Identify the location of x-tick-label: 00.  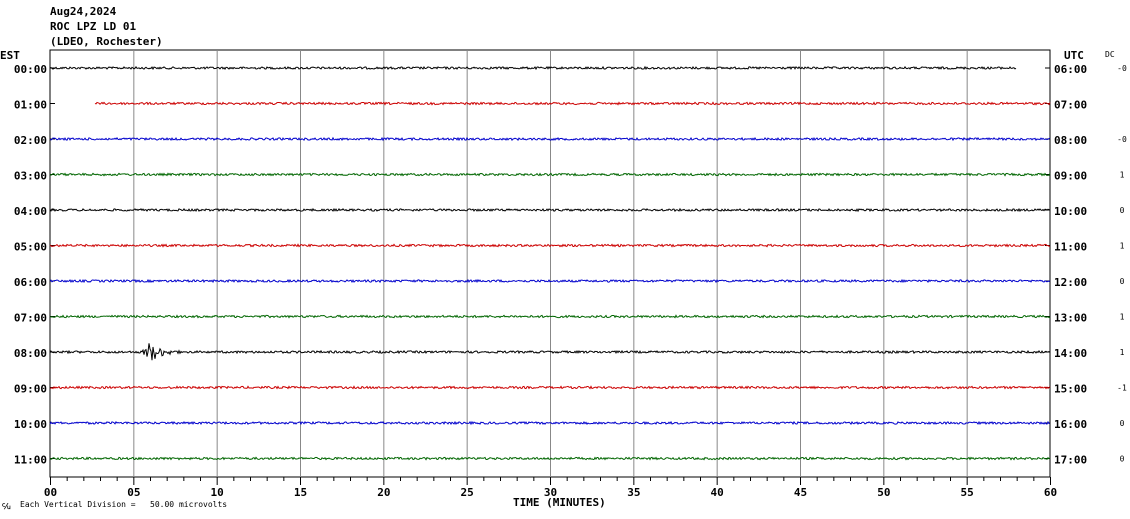
(50, 492).